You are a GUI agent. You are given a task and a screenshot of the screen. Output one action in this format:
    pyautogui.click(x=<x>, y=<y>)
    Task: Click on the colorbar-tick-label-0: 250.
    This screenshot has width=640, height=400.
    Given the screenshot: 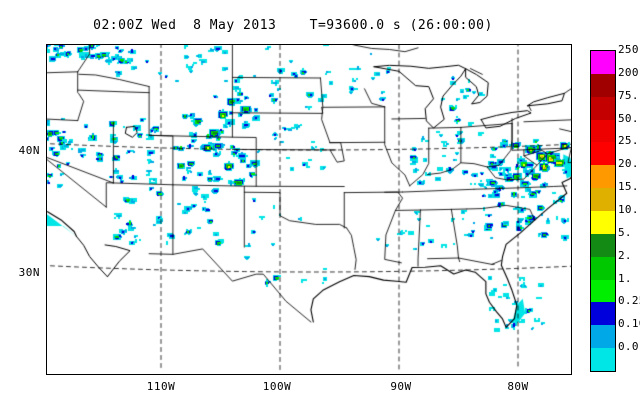 What is the action you would take?
    pyautogui.click(x=629, y=49)
    